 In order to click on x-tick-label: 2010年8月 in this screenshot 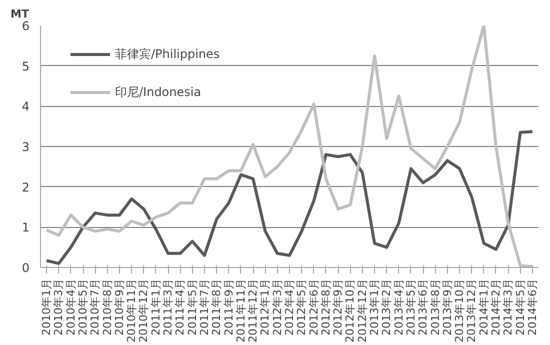, I will do `click(107, 307)`.